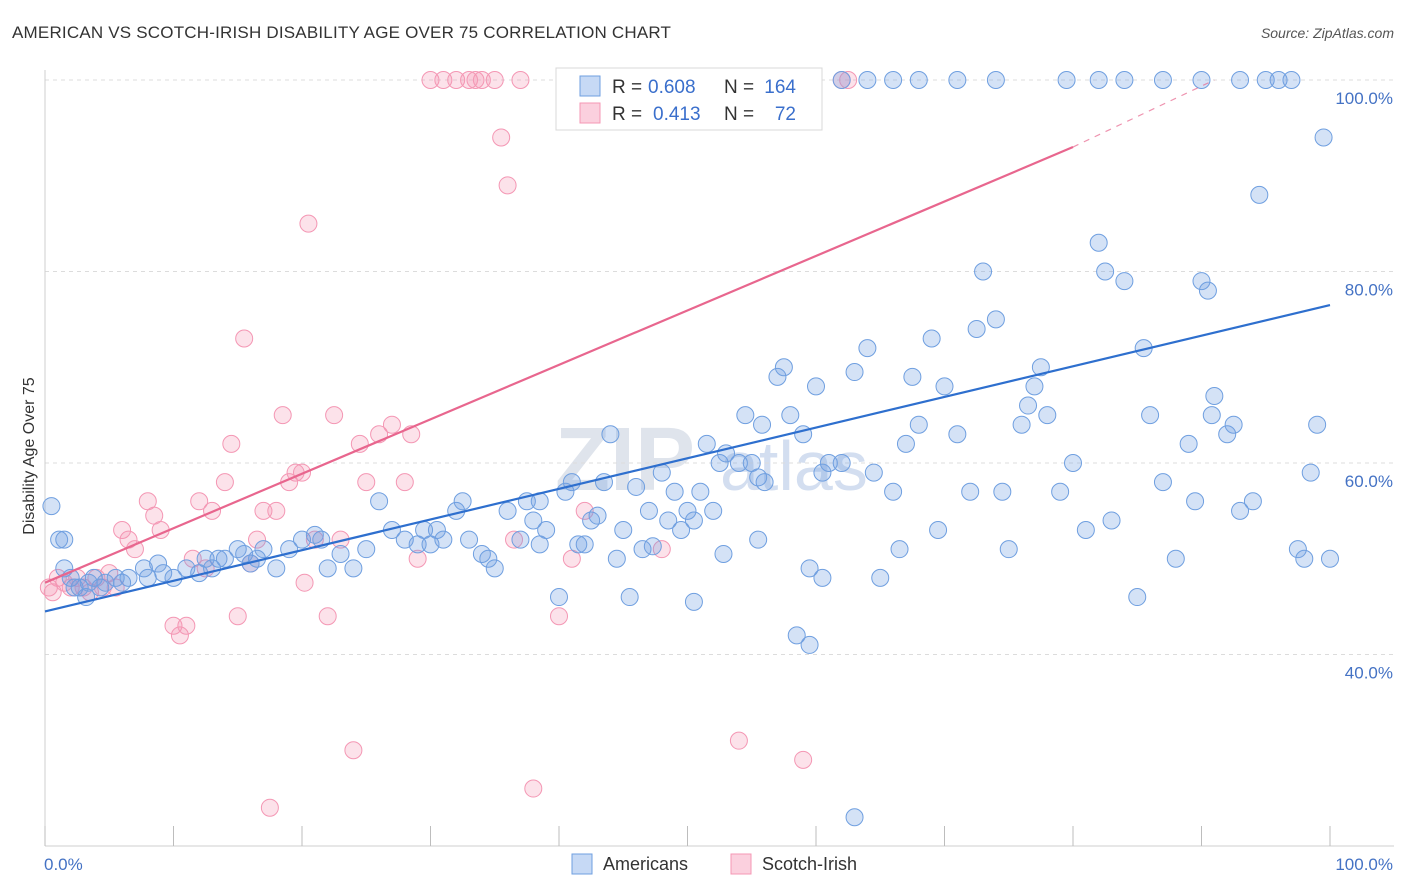  Describe the element at coordinates (739, 114) in the screenshot. I see `legend-n-label-2: N =` at that location.